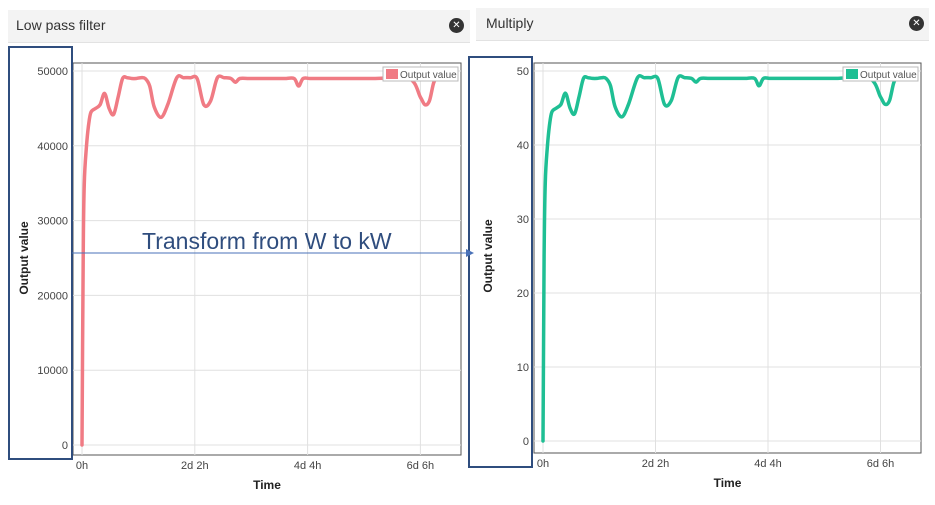 Image resolution: width=935 pixels, height=505 pixels. What do you see at coordinates (510, 23) in the screenshot?
I see `panel-title-right: Multiply` at bounding box center [510, 23].